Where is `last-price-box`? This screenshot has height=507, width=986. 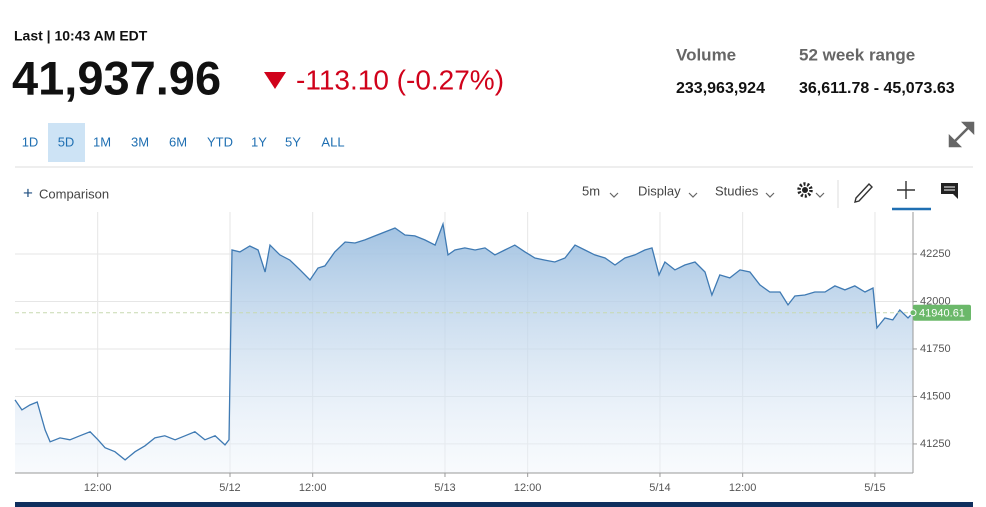
last-price-box is located at coordinates (942, 312).